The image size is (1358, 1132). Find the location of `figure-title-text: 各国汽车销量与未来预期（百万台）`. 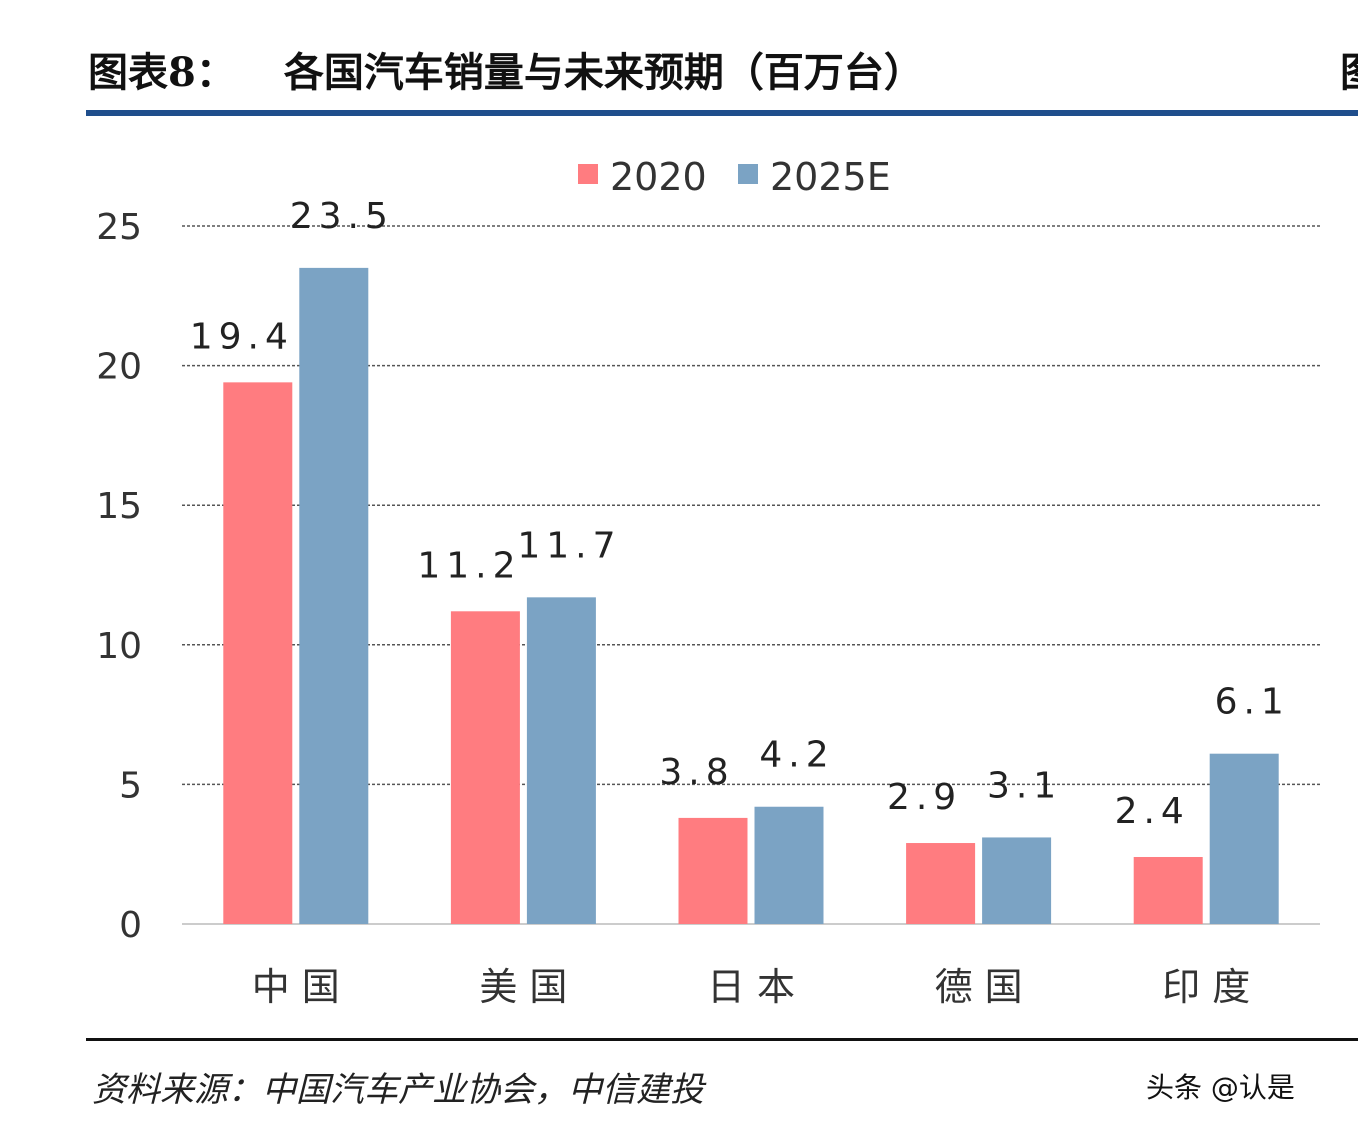

figure-title-text: 各国汽车销量与未来预期（百万台） is located at coordinates (603, 72).